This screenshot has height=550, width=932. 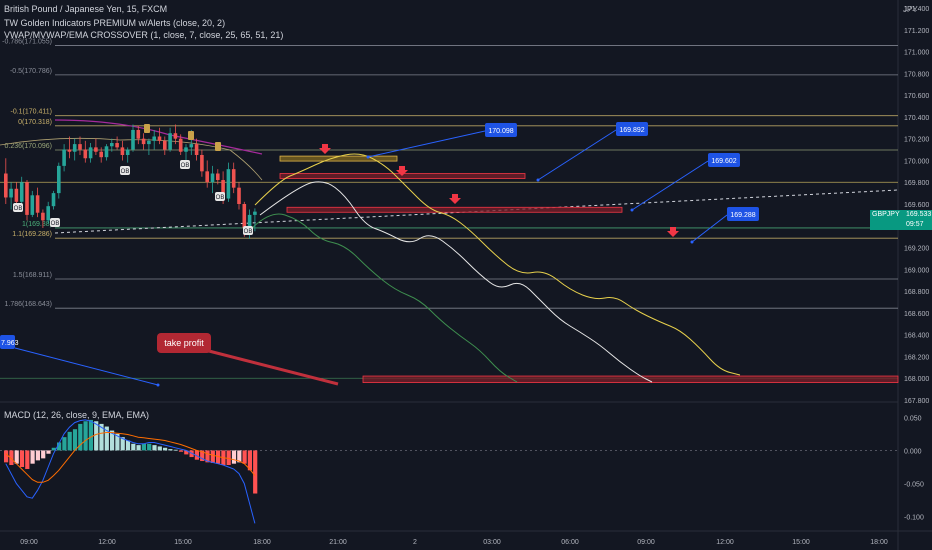 I want to click on ob-marker-label: OB, so click(x=185, y=166).